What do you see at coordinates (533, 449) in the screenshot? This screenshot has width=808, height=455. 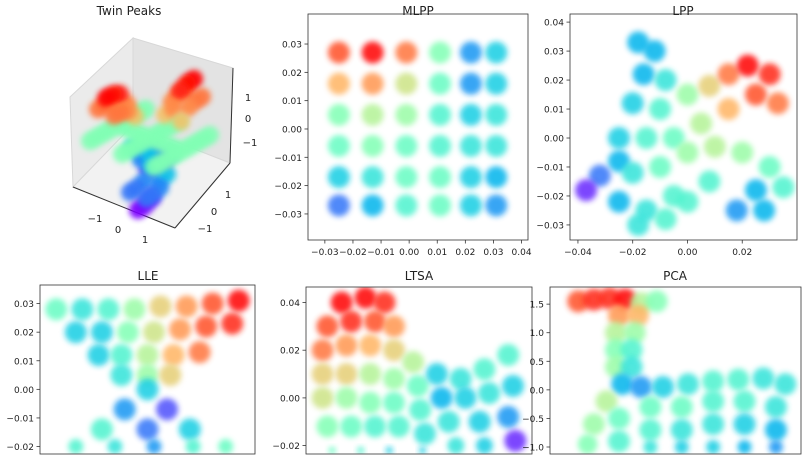 I see `y-tick-label: −1.0` at bounding box center [533, 449].